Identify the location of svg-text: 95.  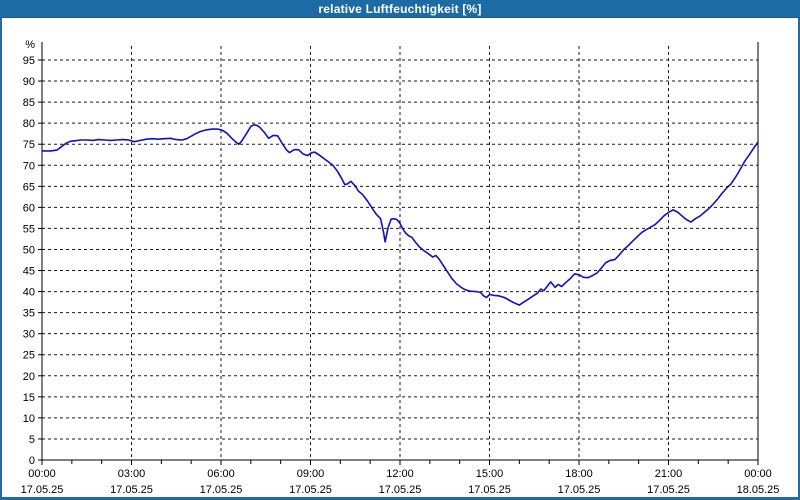
(29, 61).